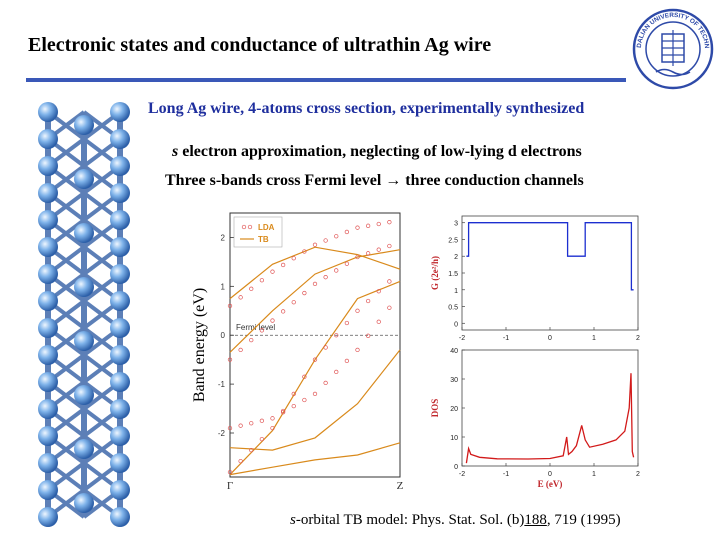 The width and height of the screenshot is (720, 540). Describe the element at coordinates (230, 486) in the screenshot. I see `x-tick-label: Γ` at that location.